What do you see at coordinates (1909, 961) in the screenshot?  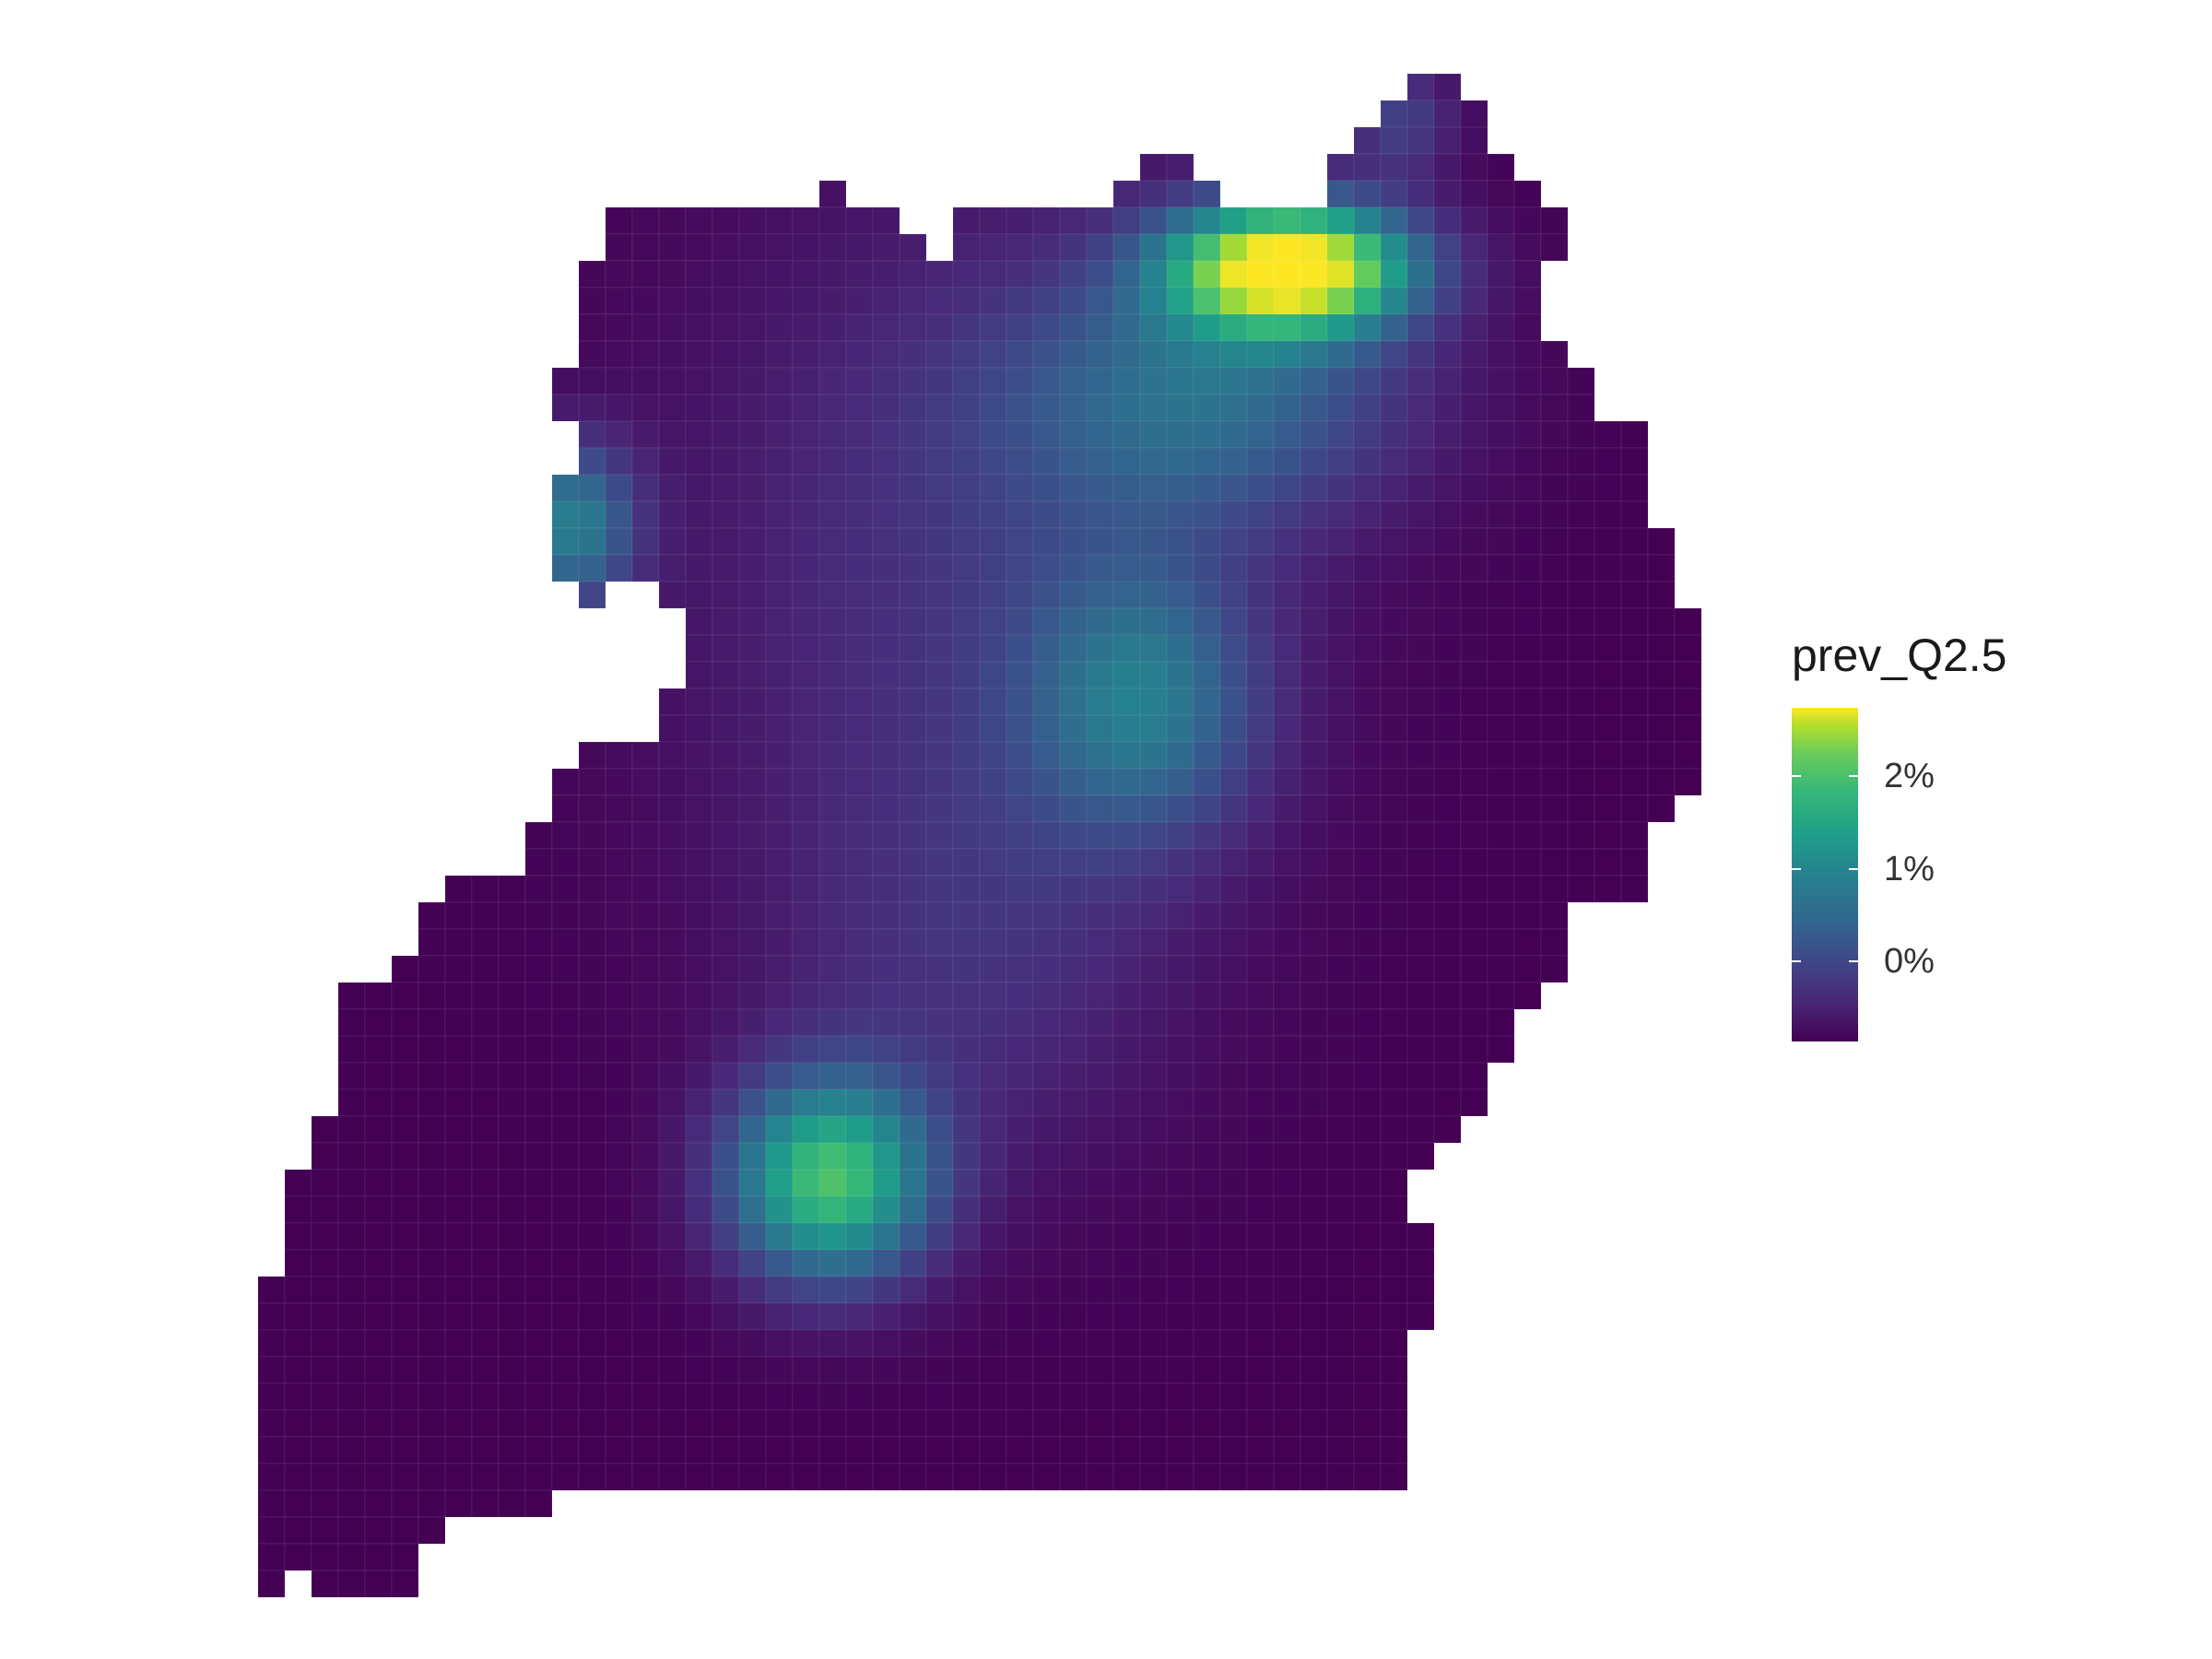 I see `legend-label-0pct: 0%` at bounding box center [1909, 961].